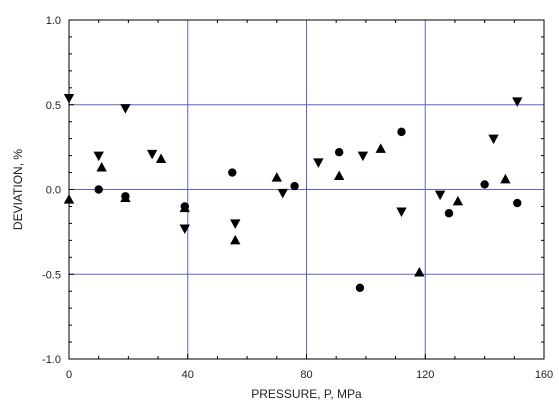 The width and height of the screenshot is (559, 406). I want to click on x-tick-label: 0, so click(69, 375).